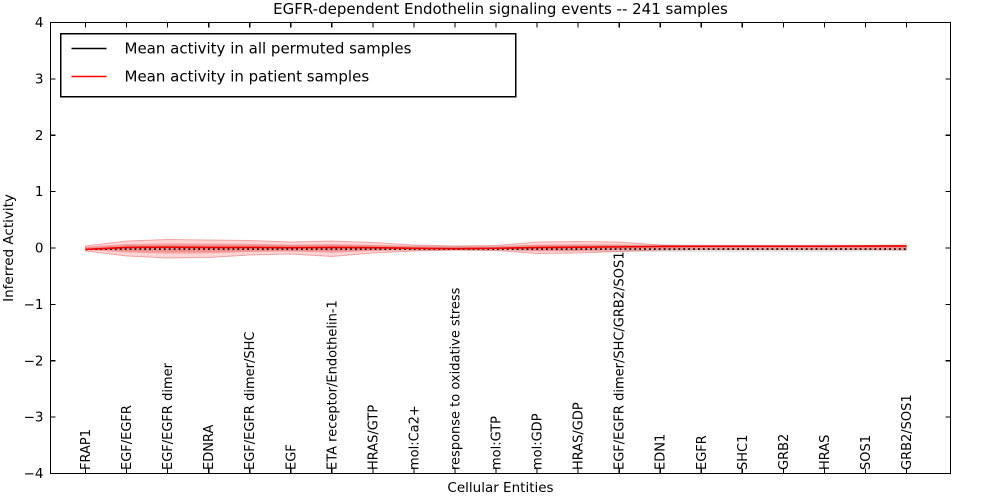 The image size is (1000, 500). What do you see at coordinates (620, 361) in the screenshot?
I see `x-tick-label-13: EGF/EGFR dimer/SHC/GRB2/SOS1` at bounding box center [620, 361].